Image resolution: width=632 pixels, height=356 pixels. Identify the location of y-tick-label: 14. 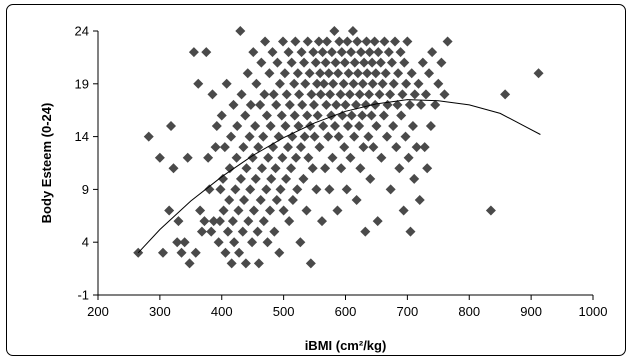
(82, 136).